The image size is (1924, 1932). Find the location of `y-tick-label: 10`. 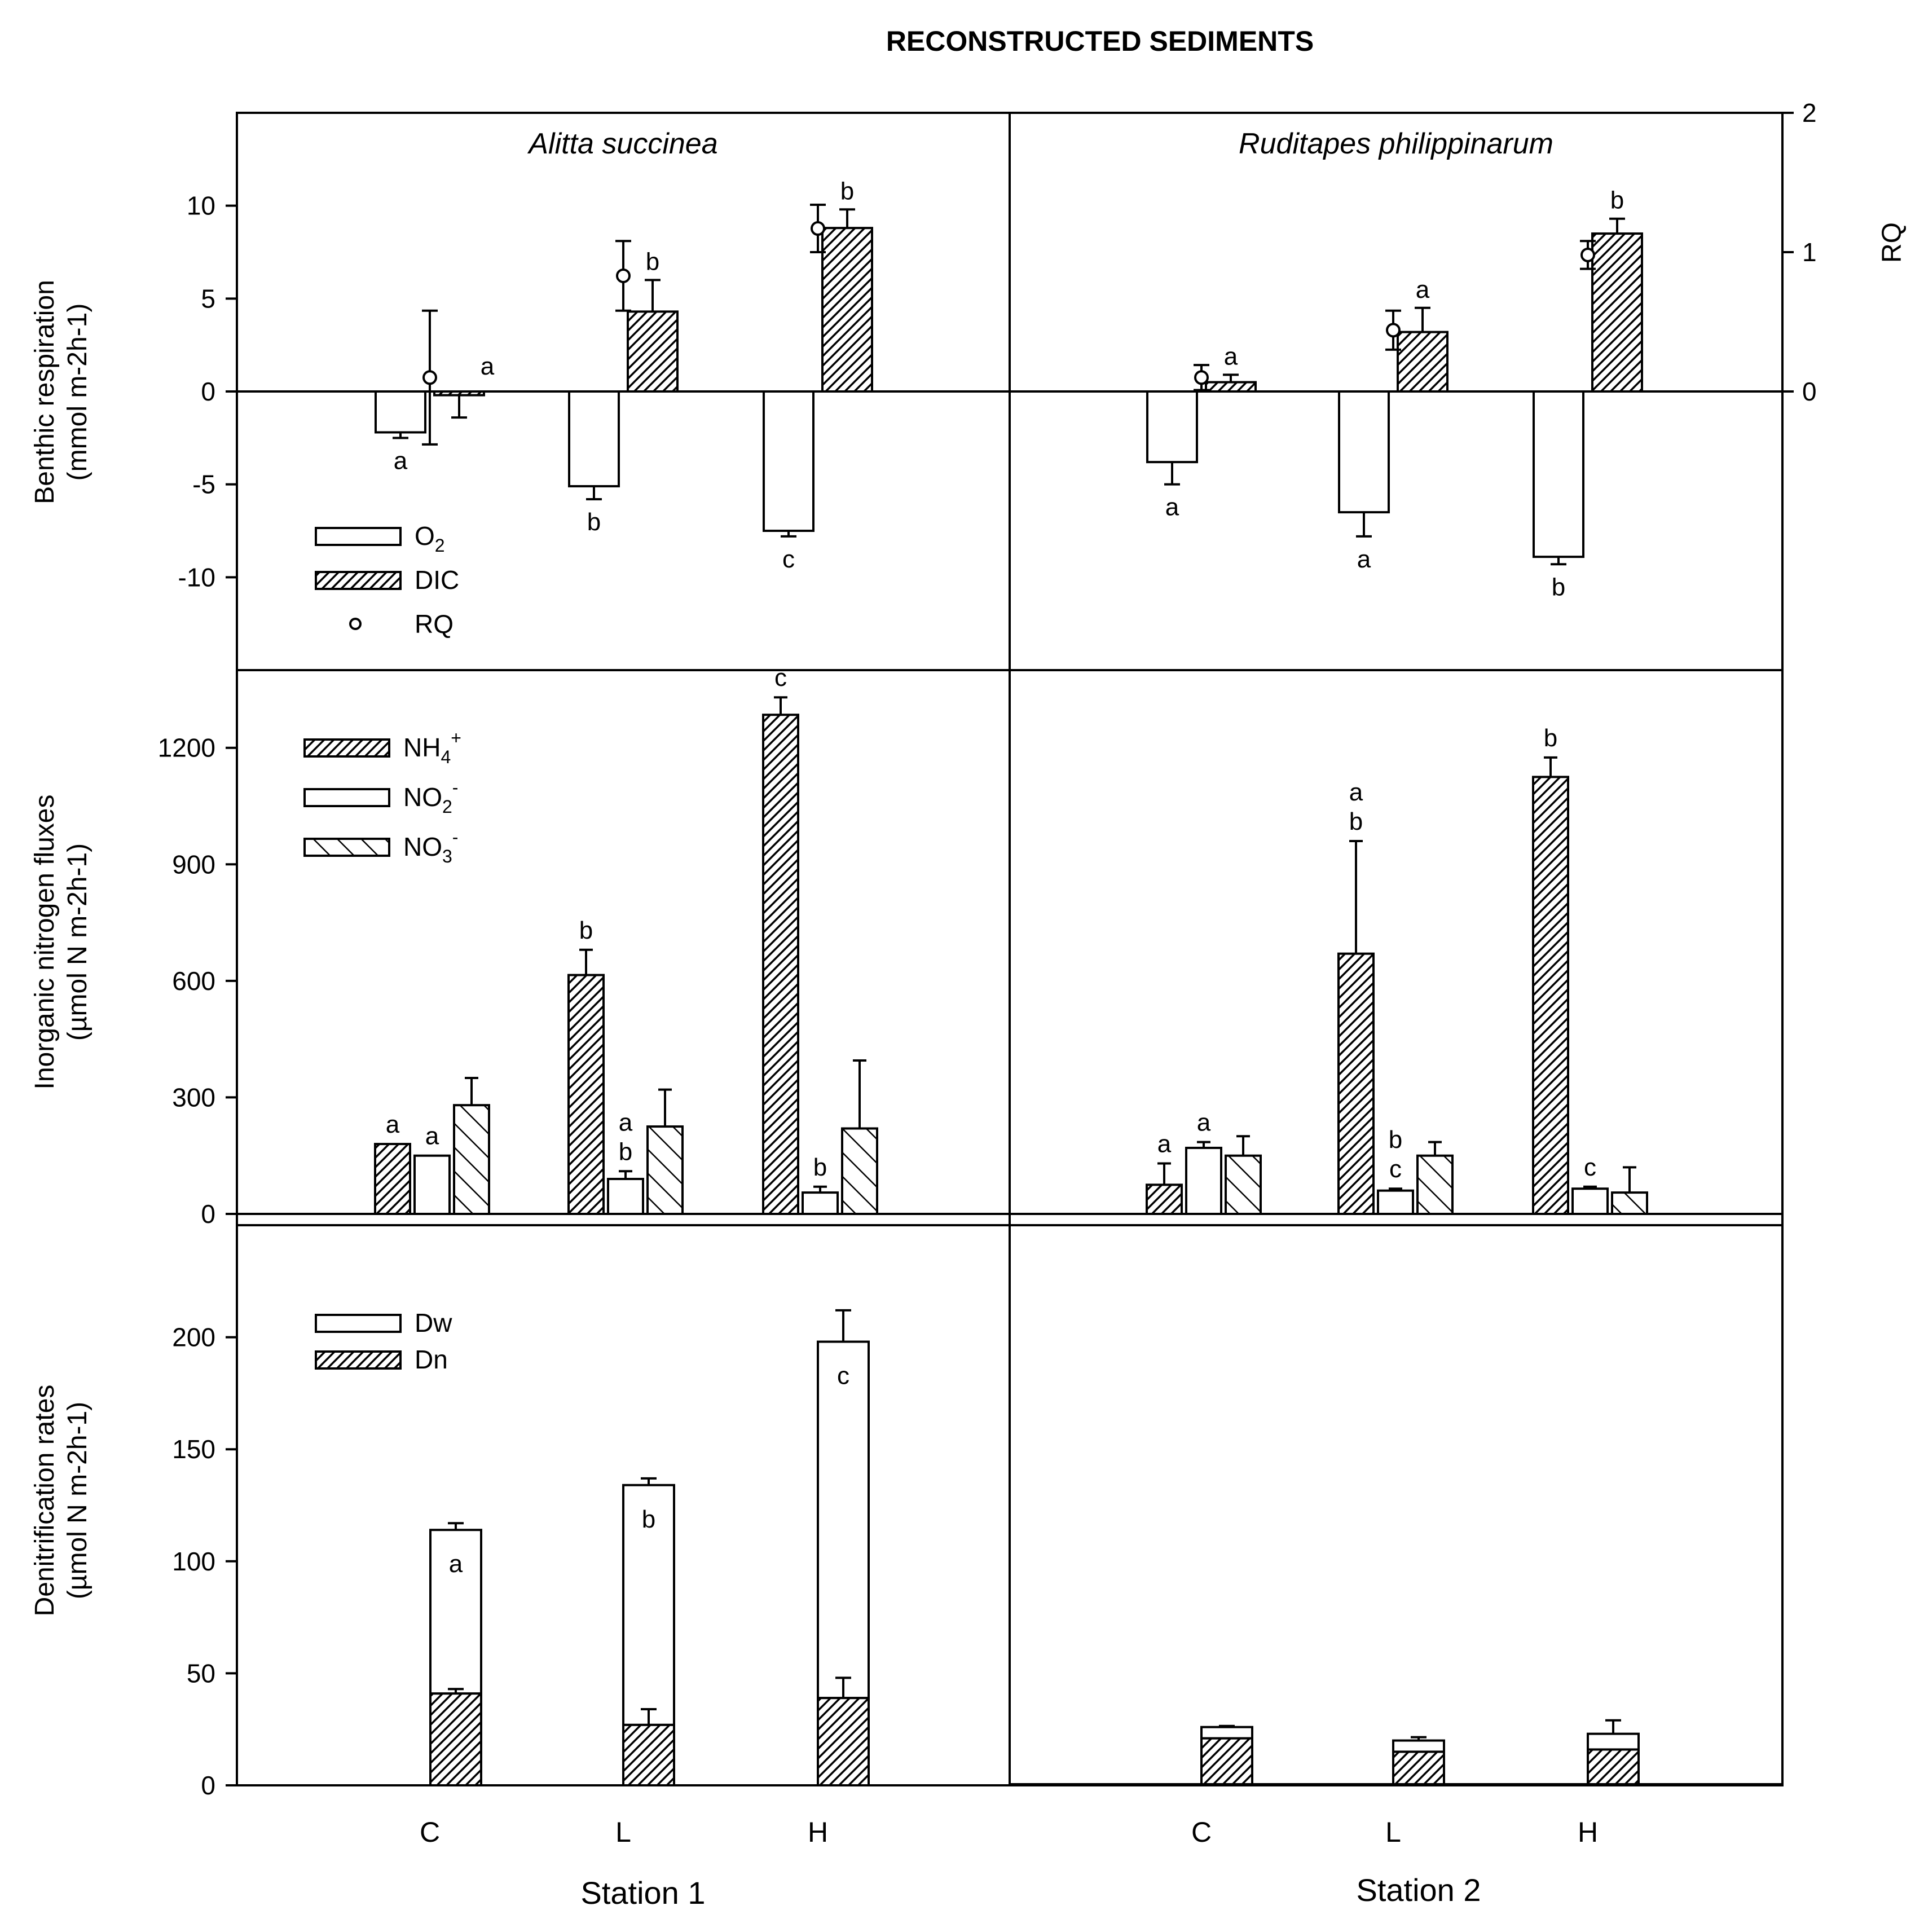

y-tick-label: 10 is located at coordinates (201, 206).